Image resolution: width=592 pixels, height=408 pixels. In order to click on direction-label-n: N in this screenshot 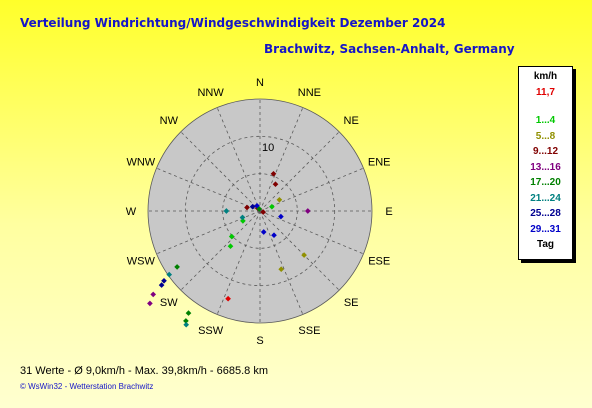, I will do `click(260, 83)`.